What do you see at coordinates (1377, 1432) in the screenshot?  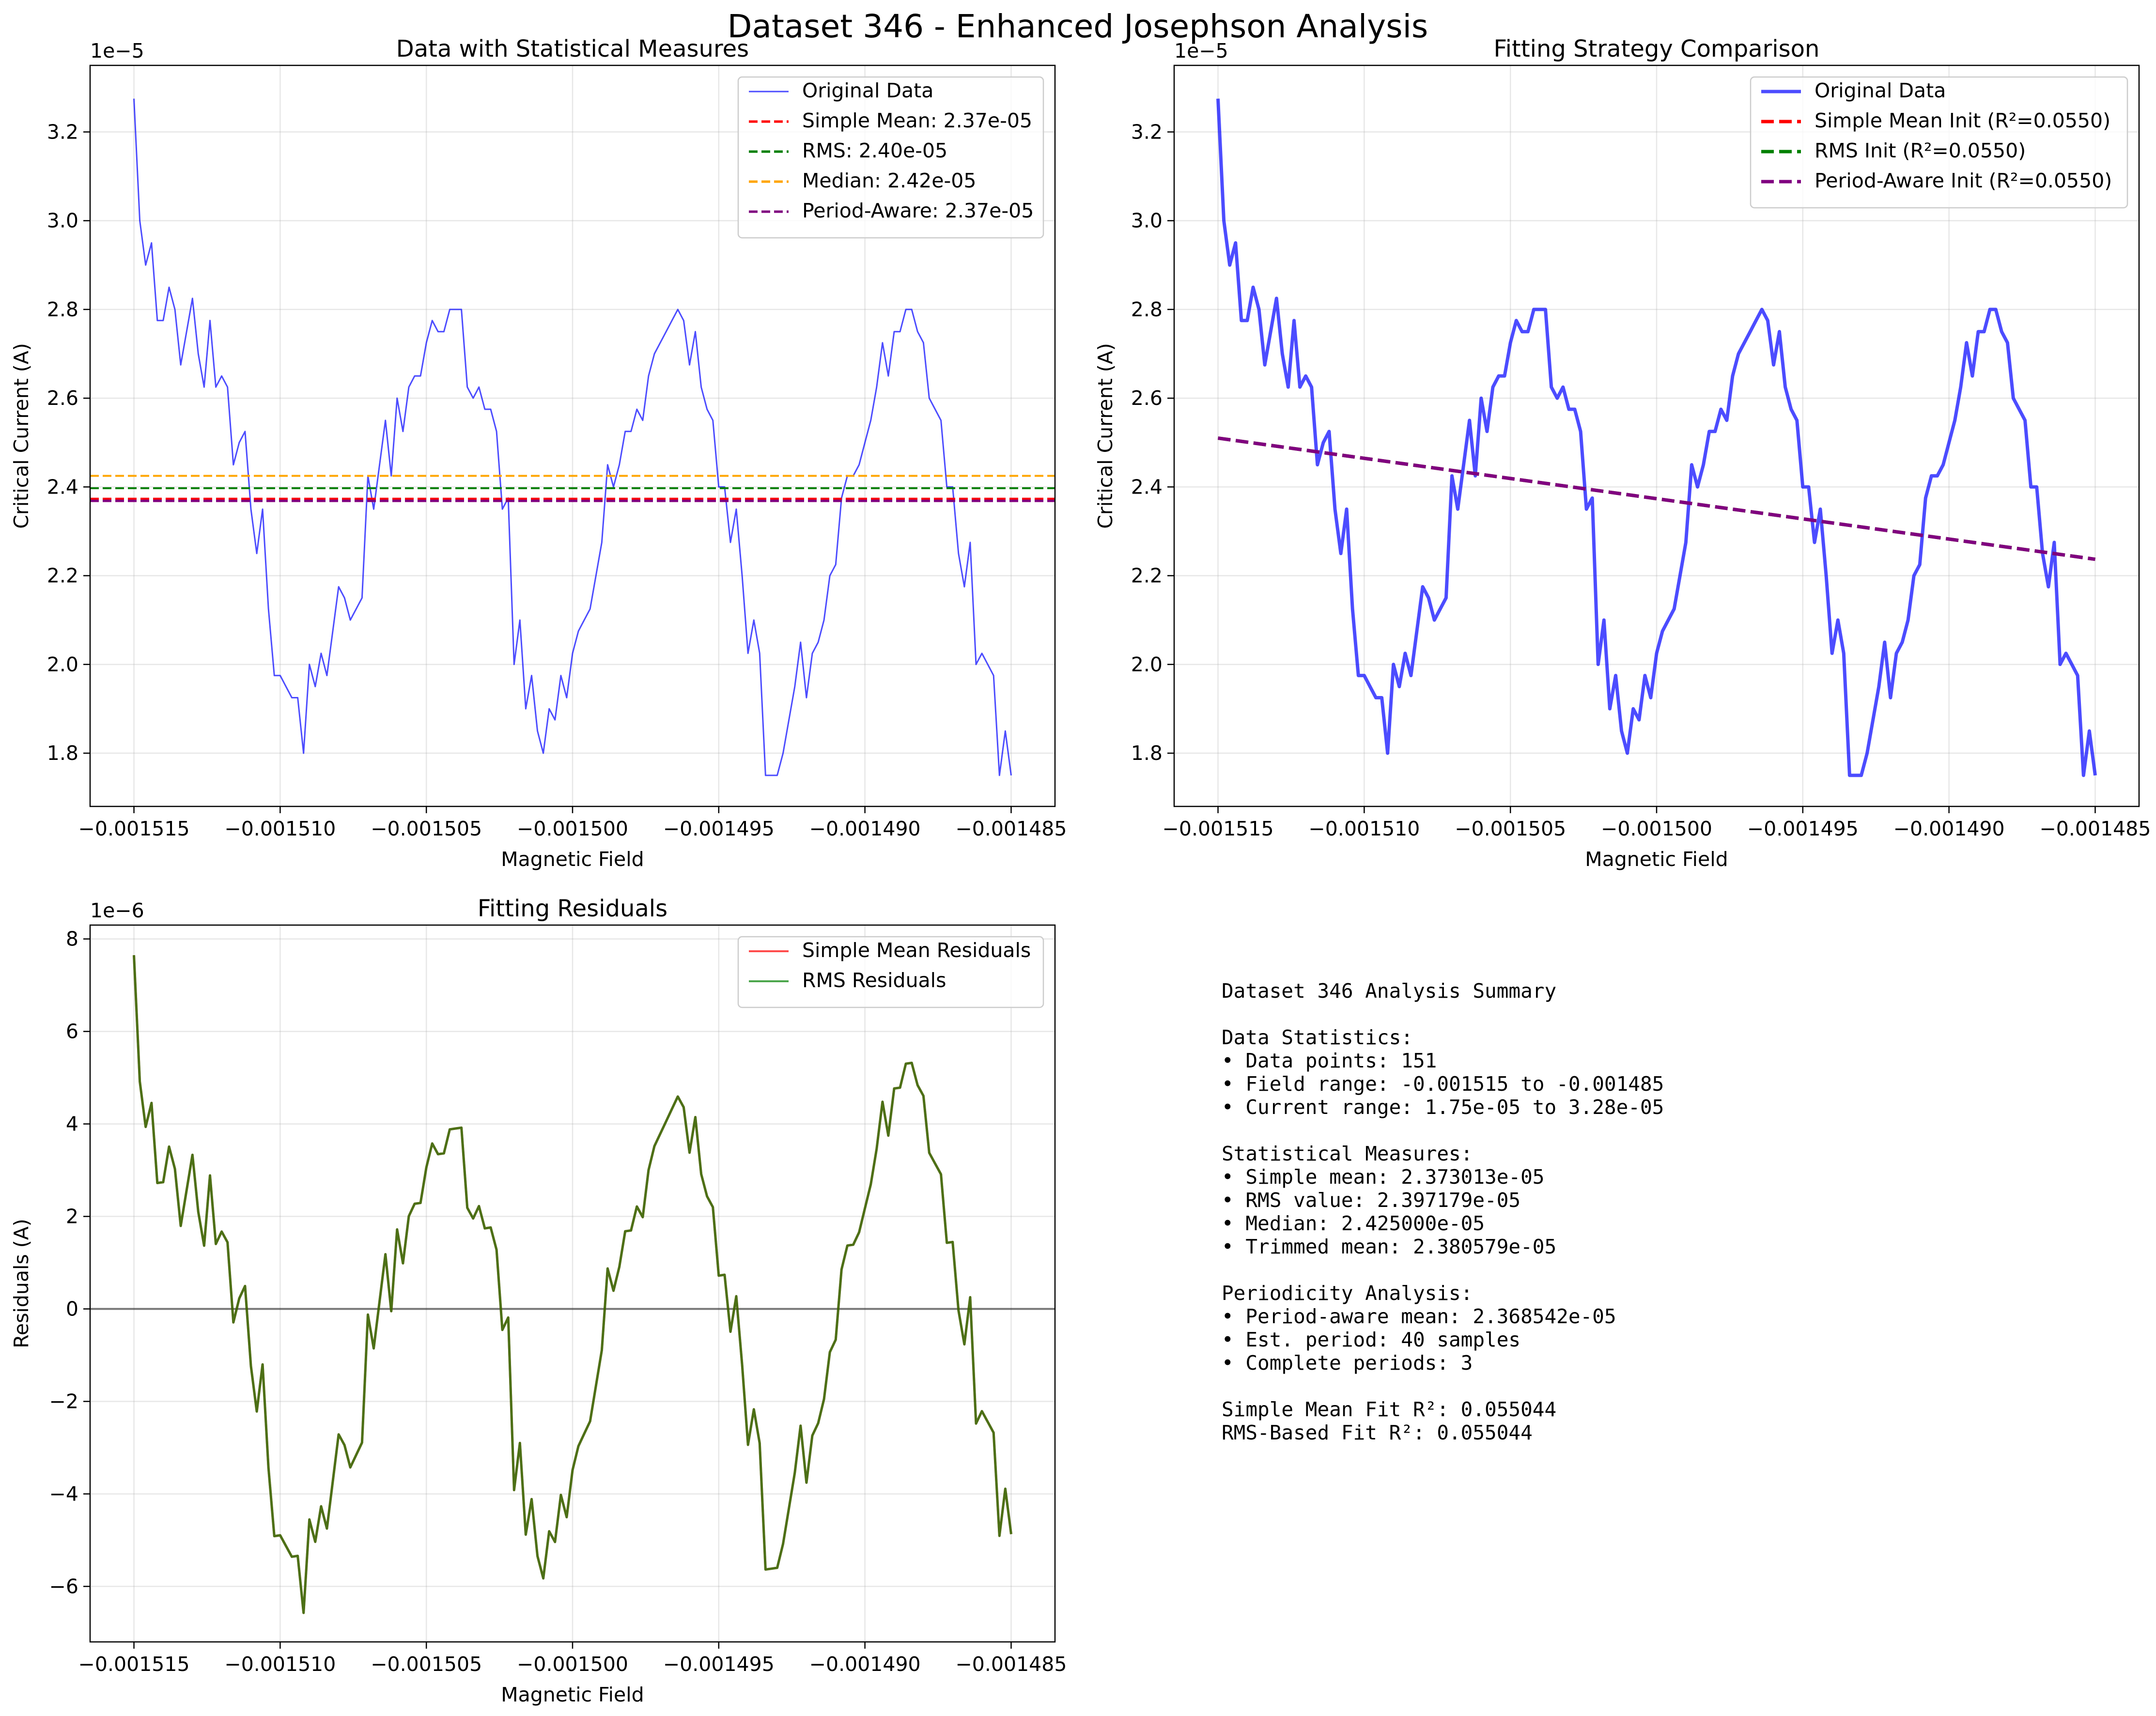 I see `summary-line: RMS-Based Fit R²: 0.055044` at bounding box center [1377, 1432].